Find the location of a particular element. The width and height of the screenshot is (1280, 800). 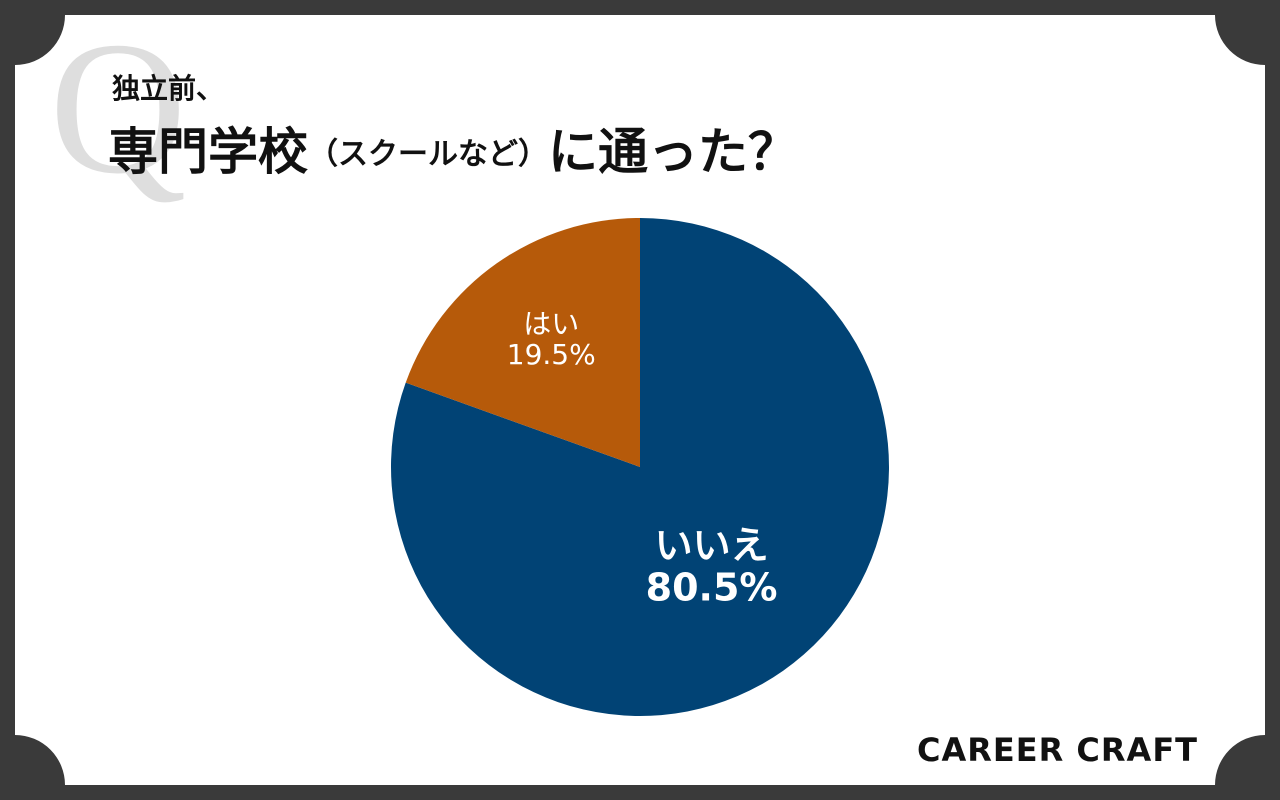

chart-title: 専門学校（スクールなど）に通った？ is located at coordinates (453, 152).